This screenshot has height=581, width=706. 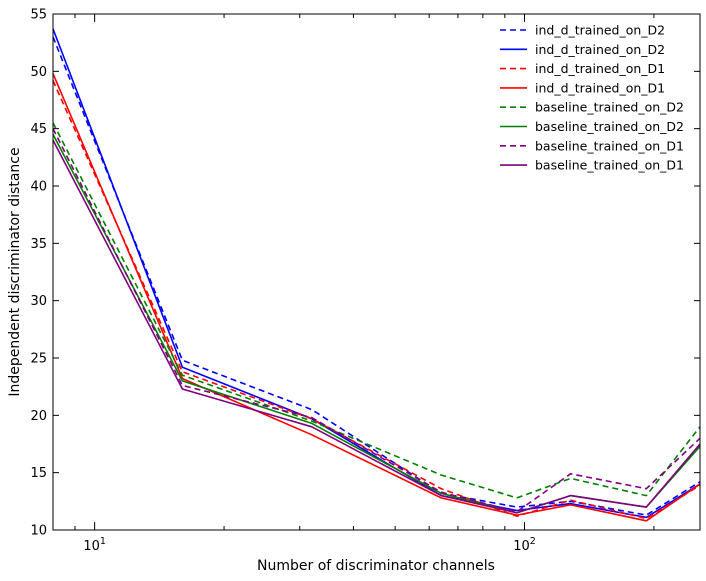 I want to click on x-tick-label: 10¹, so click(x=94, y=545).